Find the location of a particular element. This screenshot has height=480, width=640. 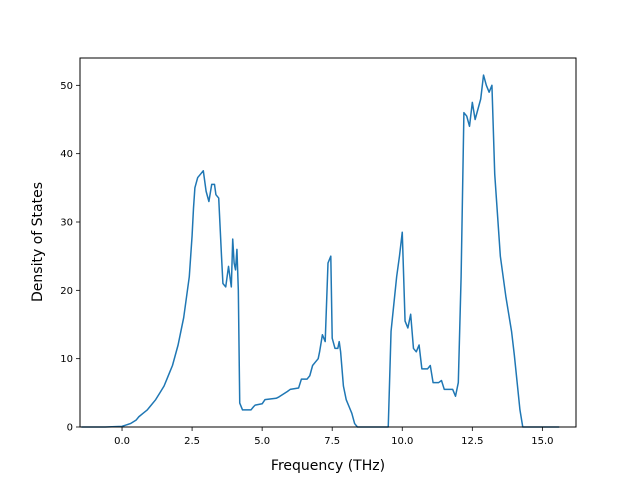

x-tick-label: 5.0 is located at coordinates (262, 441).